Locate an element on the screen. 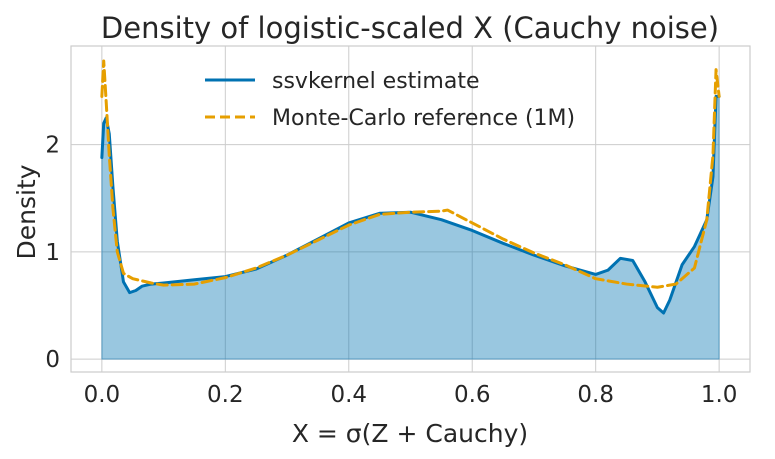  x-tick-label: 0.2 is located at coordinates (225, 395).